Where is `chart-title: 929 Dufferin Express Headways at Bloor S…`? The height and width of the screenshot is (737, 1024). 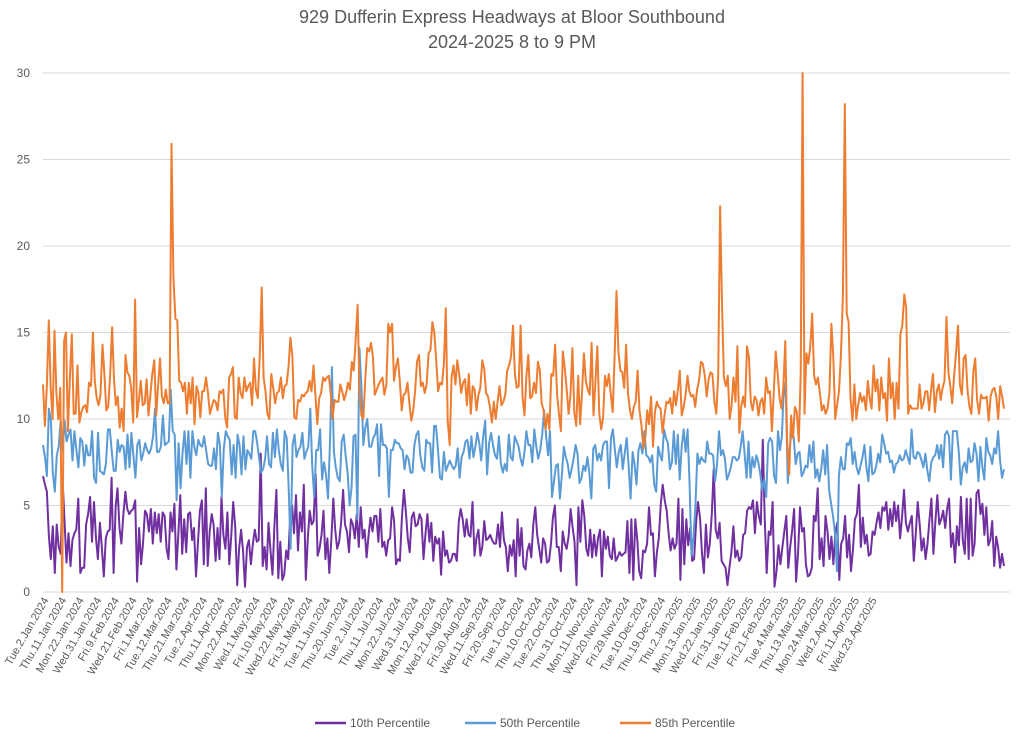 chart-title: 929 Dufferin Express Headways at Bloor S… is located at coordinates (512, 17).